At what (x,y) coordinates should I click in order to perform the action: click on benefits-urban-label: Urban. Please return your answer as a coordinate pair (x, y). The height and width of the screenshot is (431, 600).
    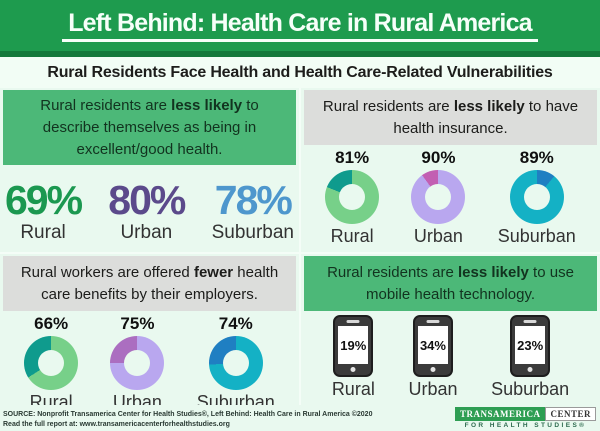
    Looking at the image, I should click on (137, 398).